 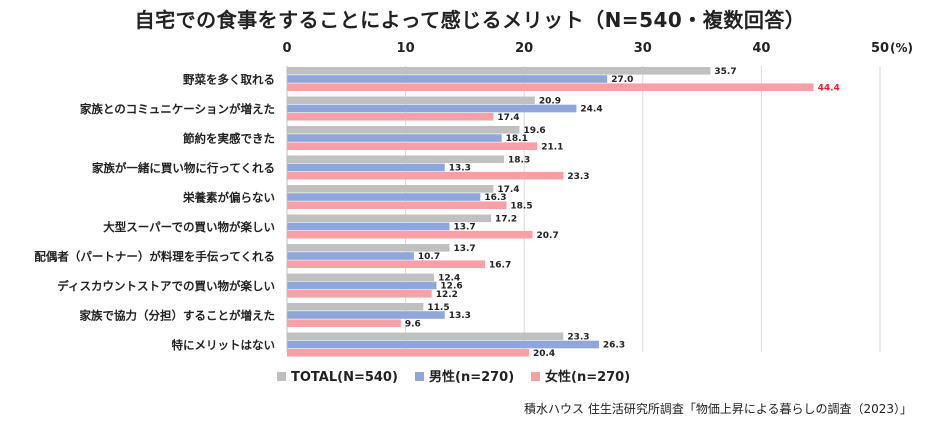 What do you see at coordinates (429, 257) in the screenshot?
I see `data-label-1-6: 10.7` at bounding box center [429, 257].